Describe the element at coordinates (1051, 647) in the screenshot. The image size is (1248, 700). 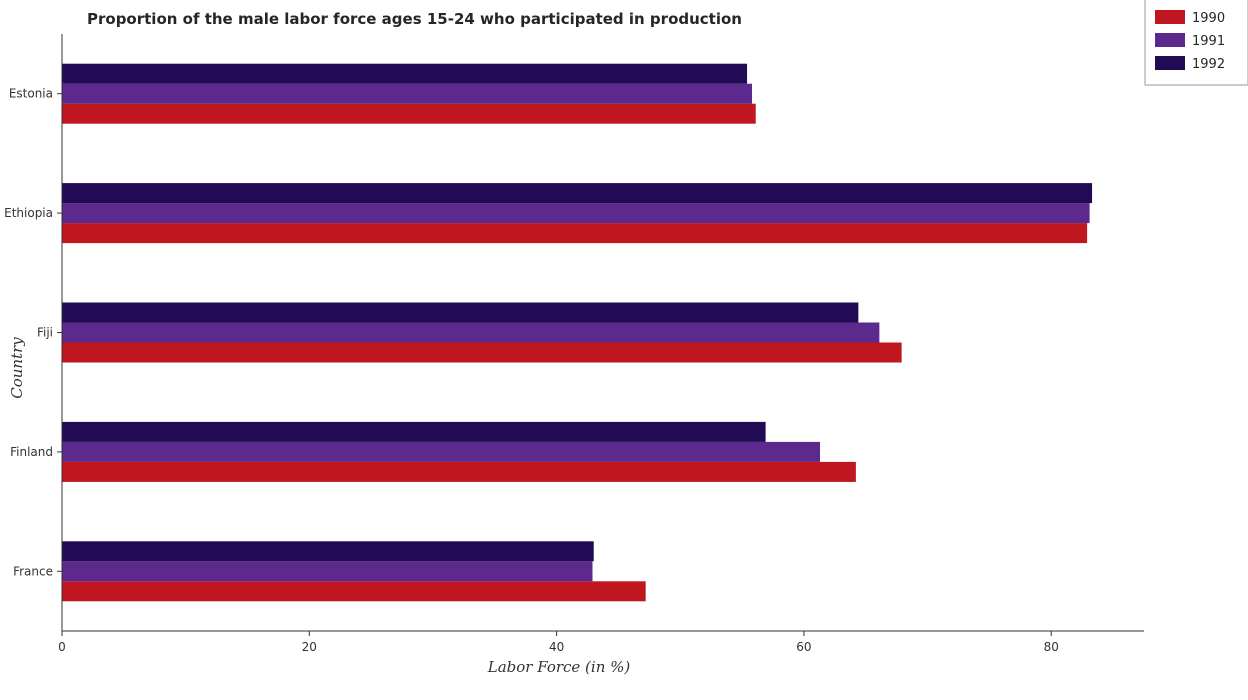
I see `x-tick-label: 80` at that location.